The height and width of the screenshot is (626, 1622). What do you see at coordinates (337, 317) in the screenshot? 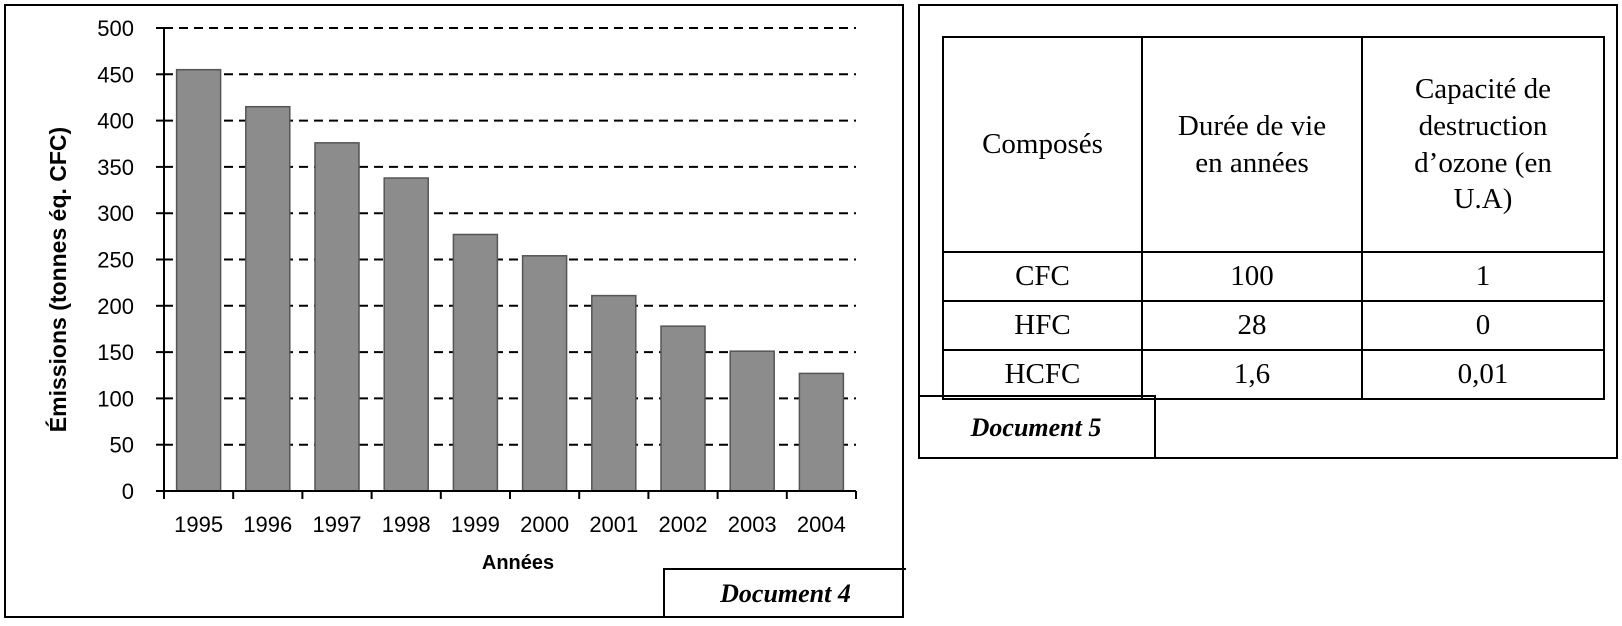
I see `bar-1997` at bounding box center [337, 317].